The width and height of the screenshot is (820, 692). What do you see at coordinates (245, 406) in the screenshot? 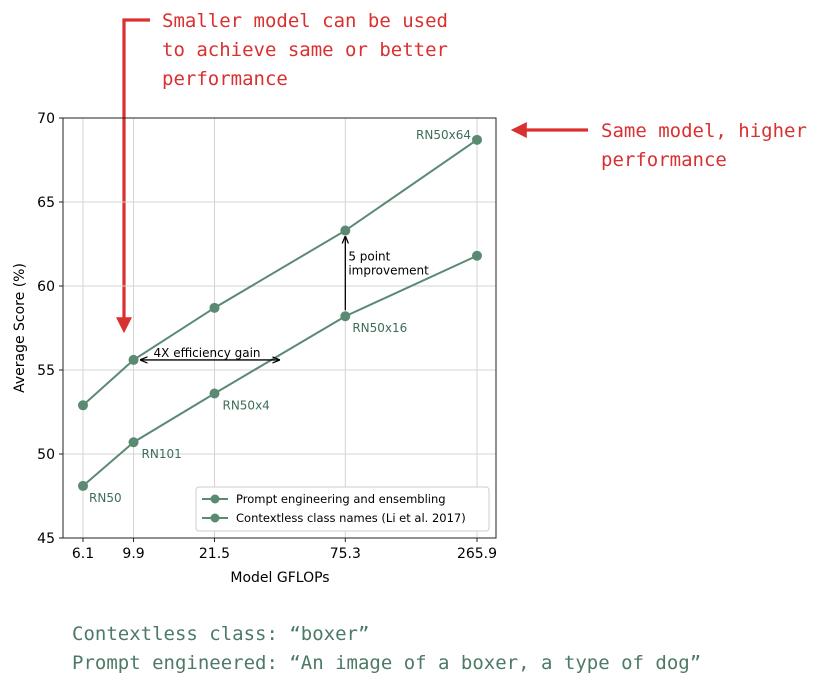
I see `point-label: RN50x4` at bounding box center [245, 406].